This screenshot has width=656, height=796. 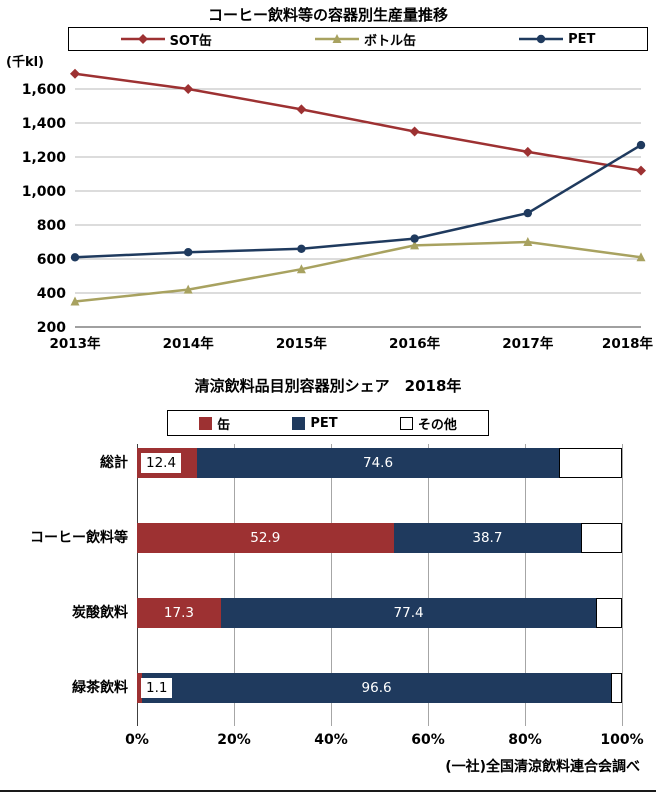 I want to click on chart-bottom-border, so click(x=328, y=791).